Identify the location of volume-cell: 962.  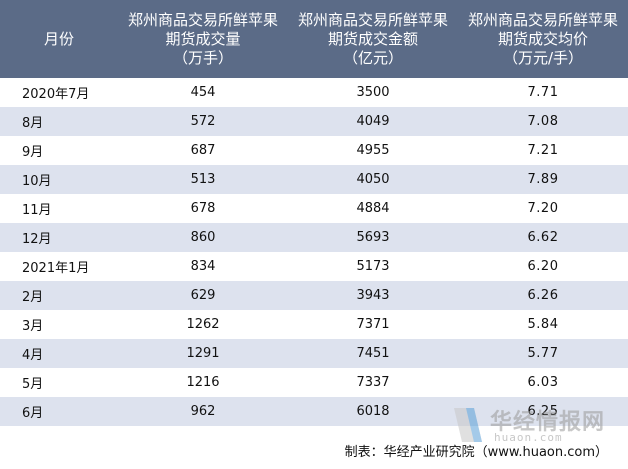
(203, 411).